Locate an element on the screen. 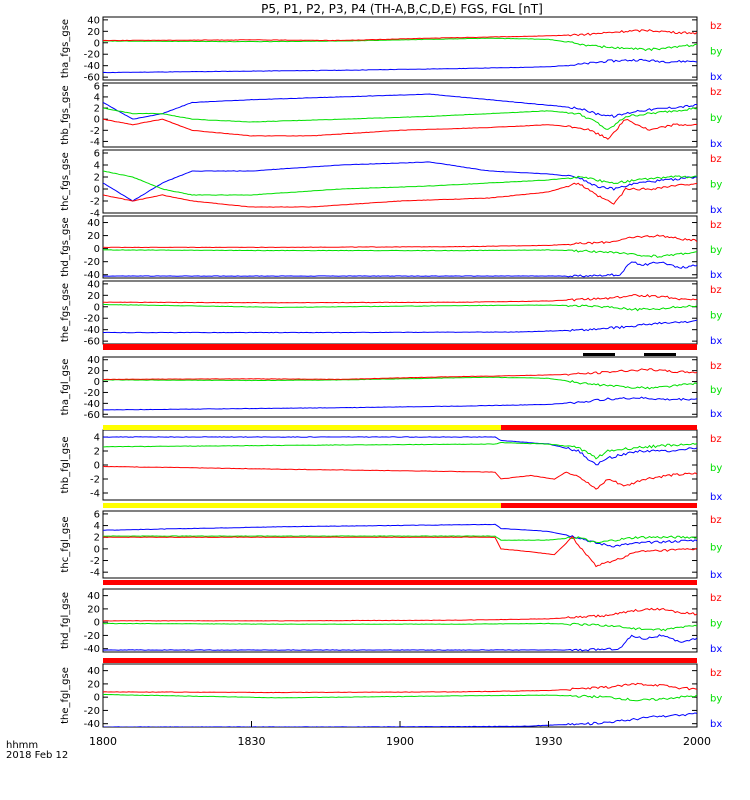 The width and height of the screenshot is (750, 800). panel-thd_fgl_gse: 40 20 0 -20 -40 thd_fgl_gse bz by bx is located at coordinates (391, 621).